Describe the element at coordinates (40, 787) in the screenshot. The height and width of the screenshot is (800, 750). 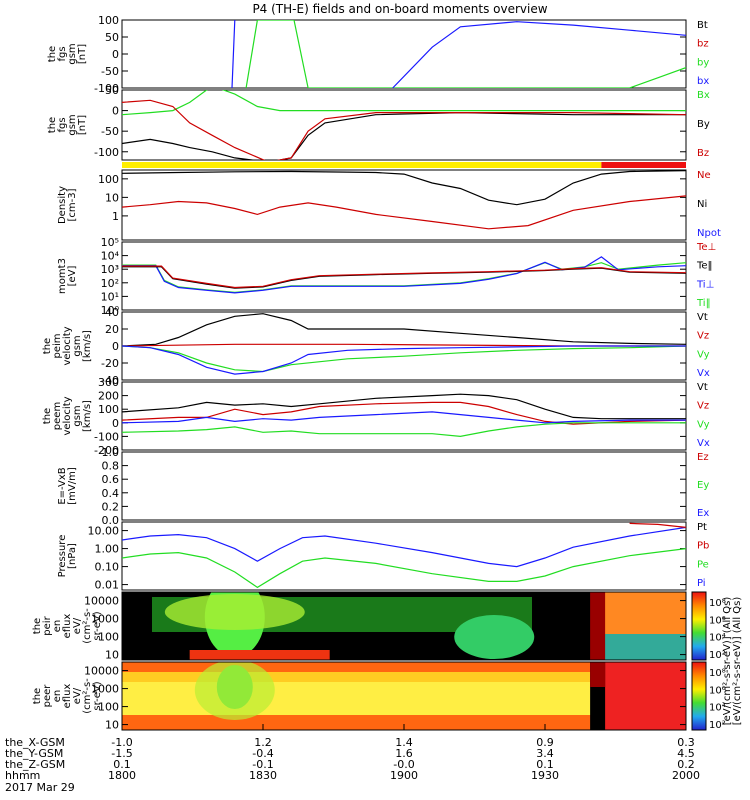
I see `x-axis-date: 2017 Mar 29` at that location.